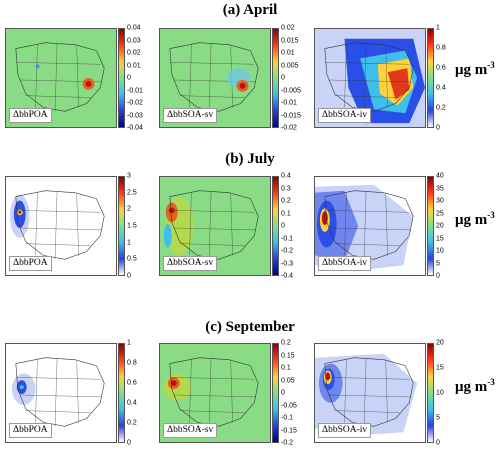  I want to click on colorbar-september-bbsoa-iv, so click(430, 393).